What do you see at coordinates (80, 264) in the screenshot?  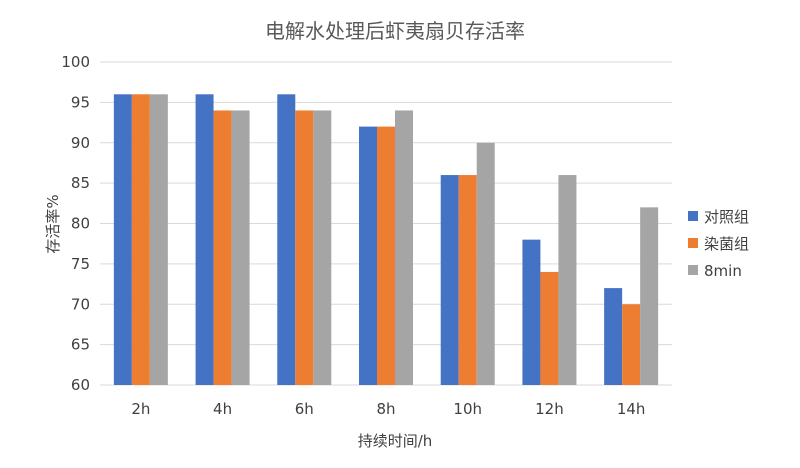 I see `y-tick-label: 75` at bounding box center [80, 264].